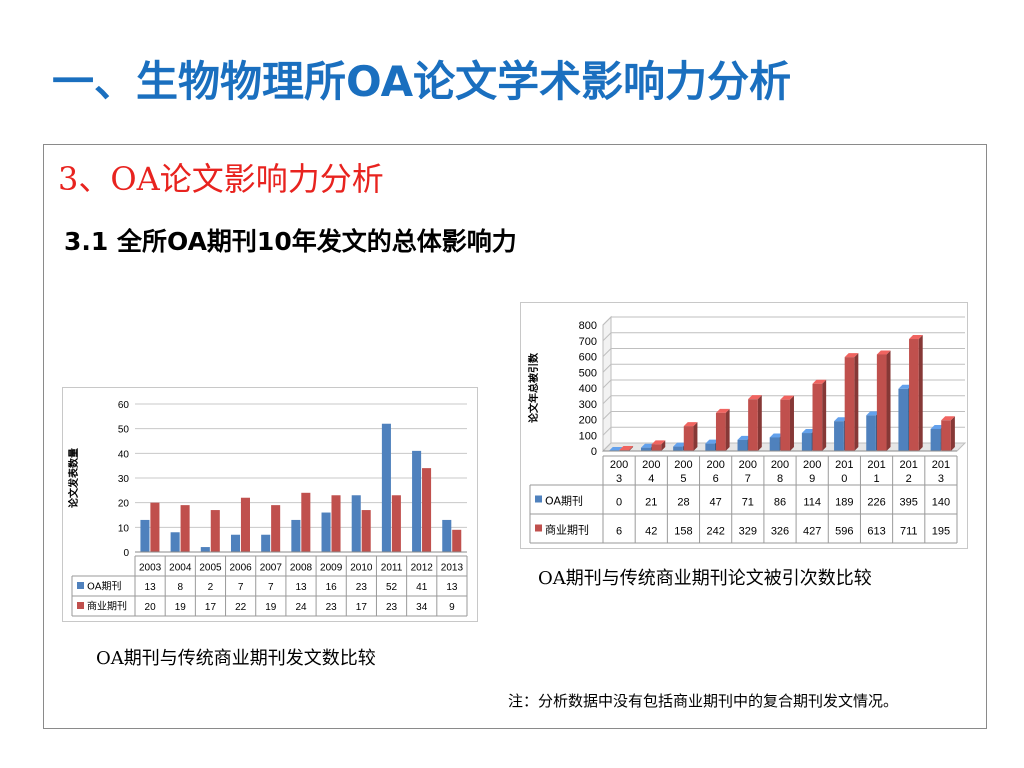  What do you see at coordinates (452, 607) in the screenshot?
I see `data-label: 9` at bounding box center [452, 607].